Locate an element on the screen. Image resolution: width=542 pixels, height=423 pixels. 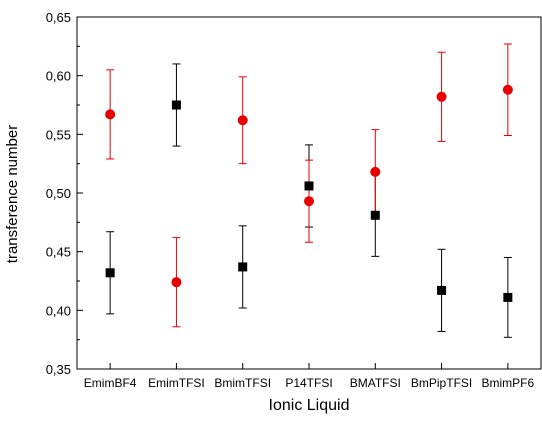
x-tick-label: BmimPF6 is located at coordinates (508, 383).